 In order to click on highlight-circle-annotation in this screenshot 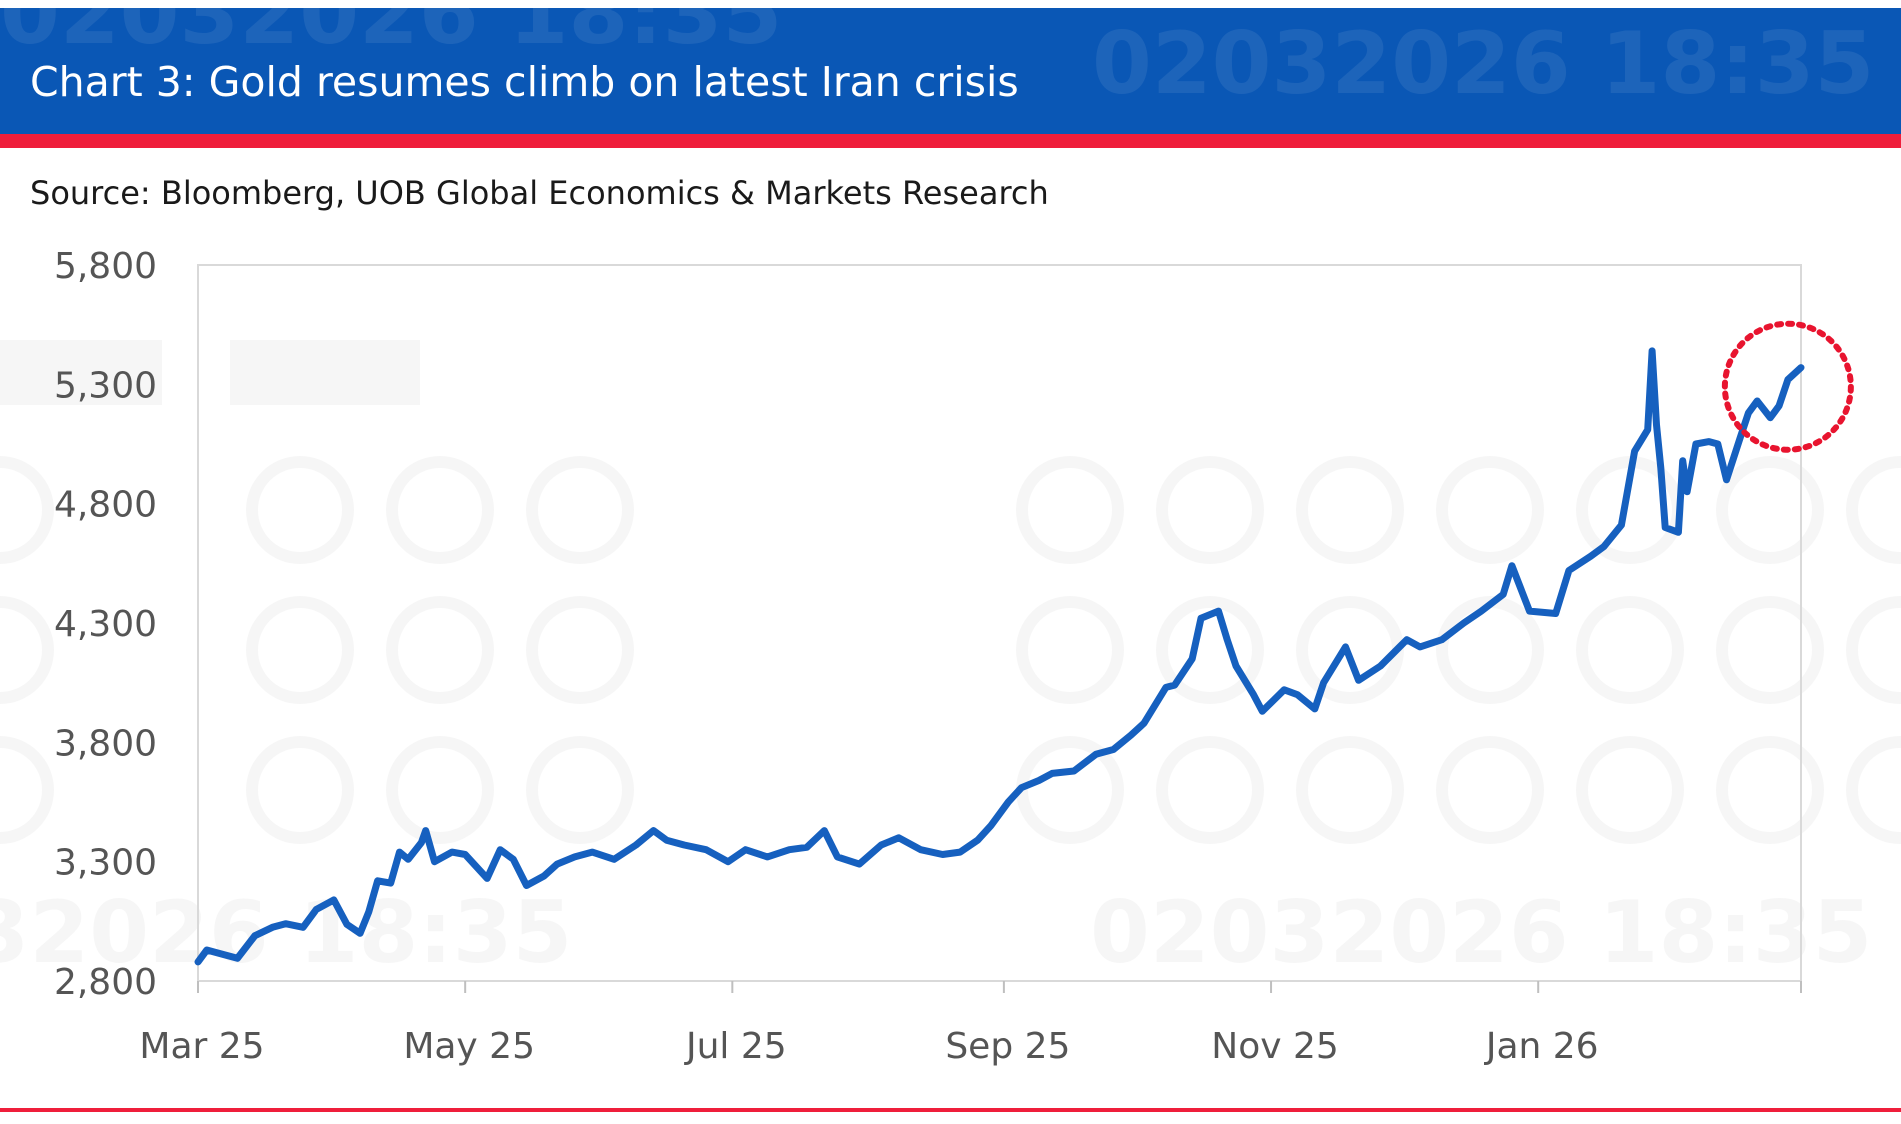, I will do `click(1787, 386)`.